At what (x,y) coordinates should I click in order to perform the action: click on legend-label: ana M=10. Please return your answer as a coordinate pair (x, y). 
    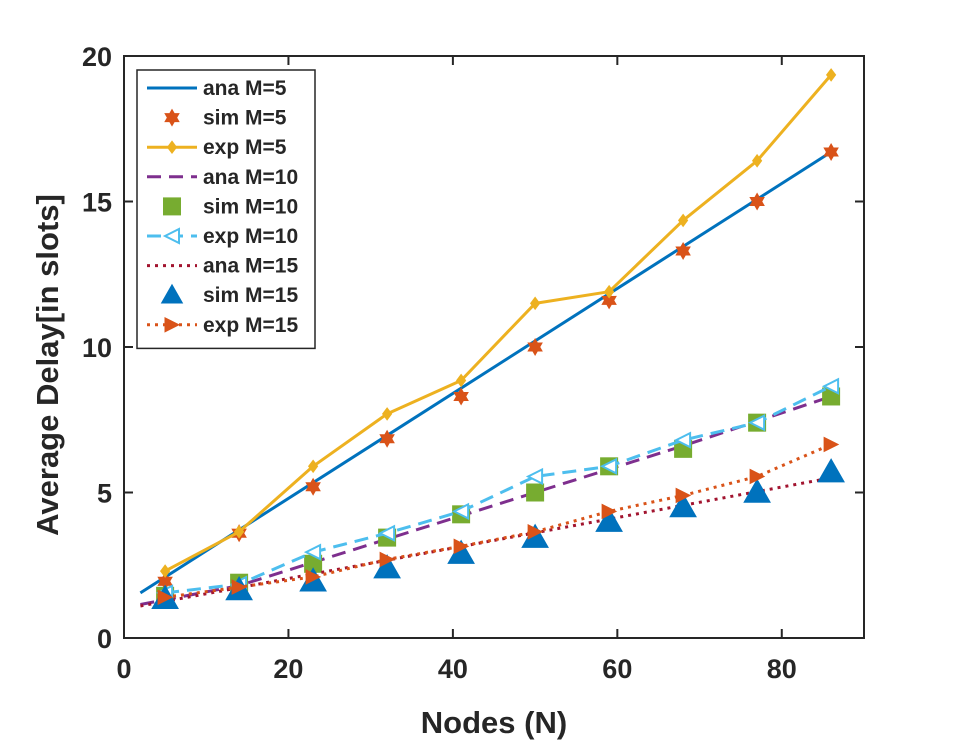
    Looking at the image, I should click on (250, 177).